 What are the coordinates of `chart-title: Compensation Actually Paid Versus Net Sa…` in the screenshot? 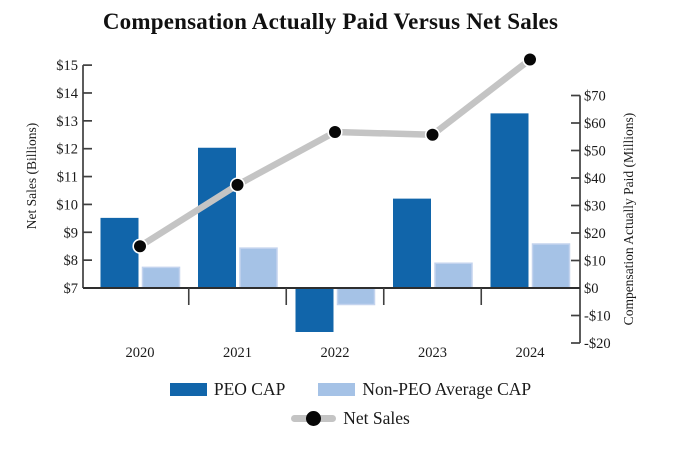 It's located at (330, 21).